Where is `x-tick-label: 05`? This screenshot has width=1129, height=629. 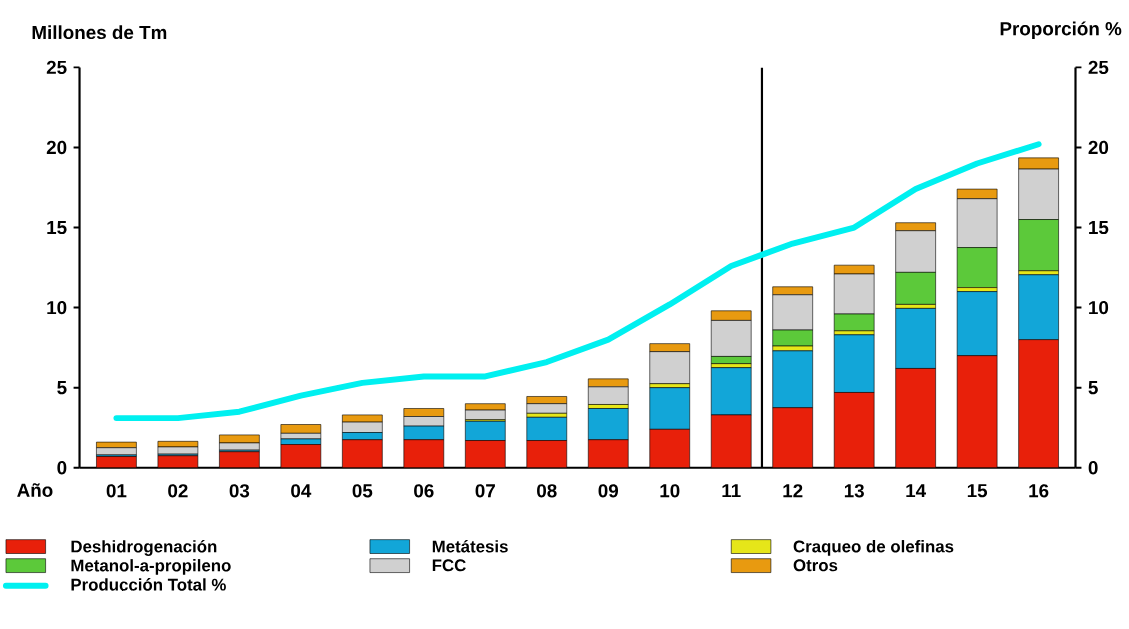
x-tick-label: 05 is located at coordinates (362, 490).